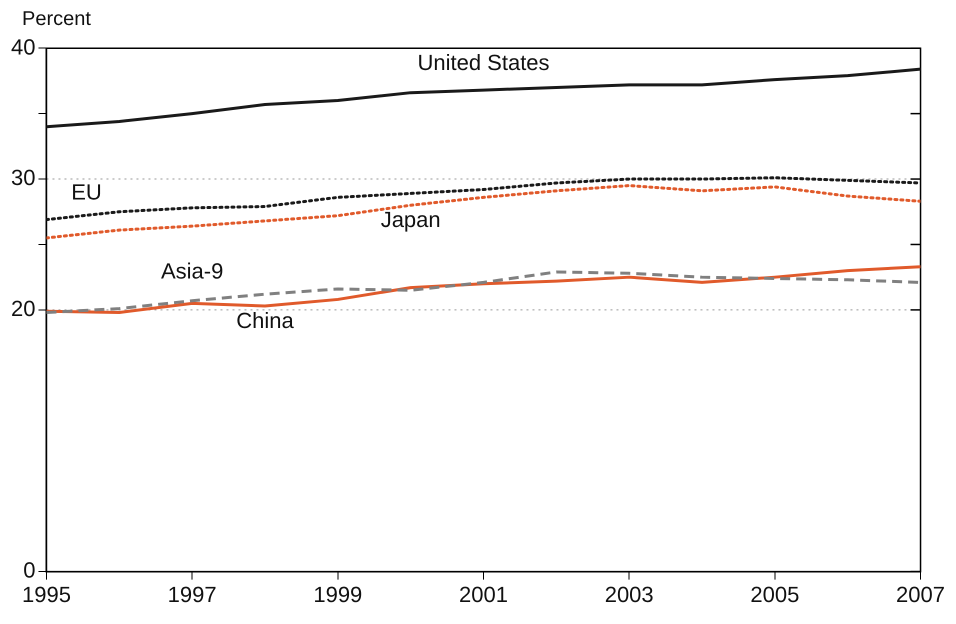 The width and height of the screenshot is (956, 624). I want to click on y-tick-label: 20, so click(23, 308).